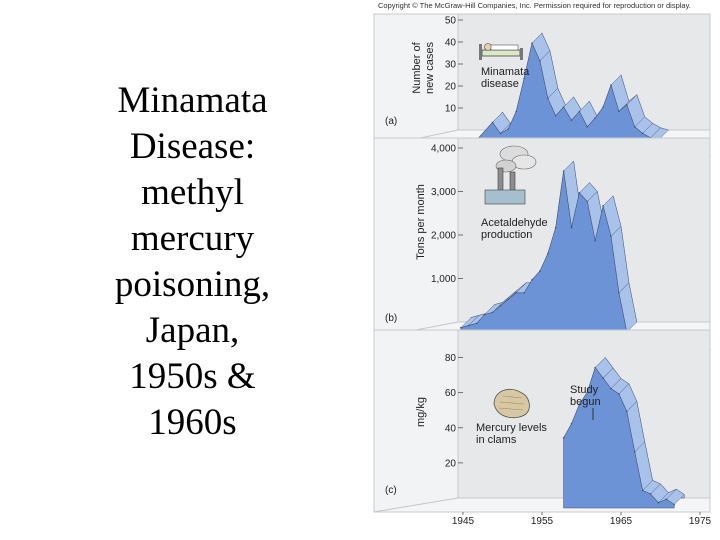  Describe the element at coordinates (584, 390) in the screenshot. I see `study-begun-line1: Study` at that location.